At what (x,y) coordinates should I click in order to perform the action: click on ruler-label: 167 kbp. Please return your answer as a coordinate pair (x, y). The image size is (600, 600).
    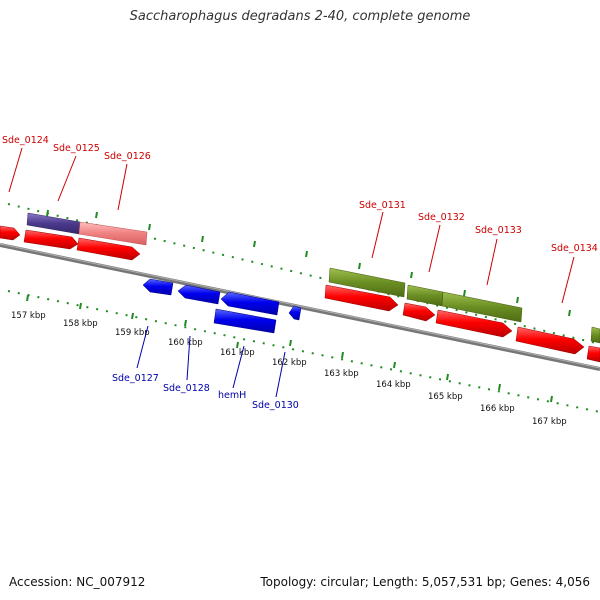
    Looking at the image, I should click on (549, 422).